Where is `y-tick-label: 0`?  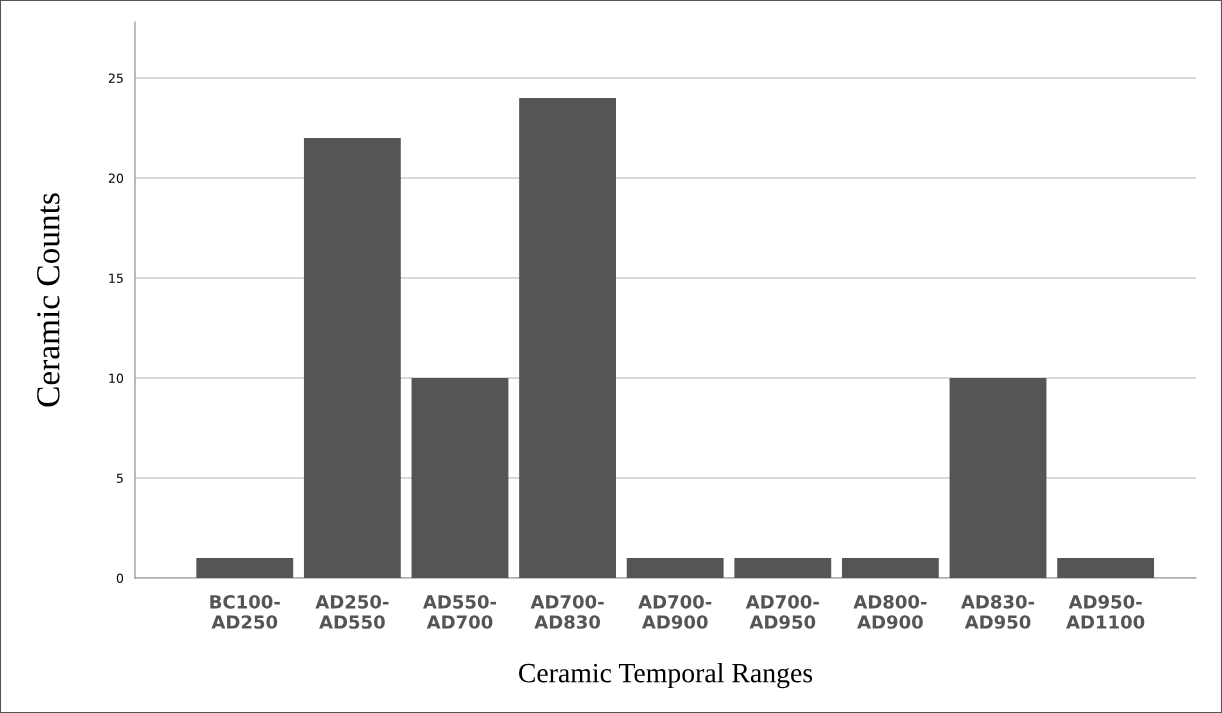
y-tick-label: 0 is located at coordinates (120, 578).